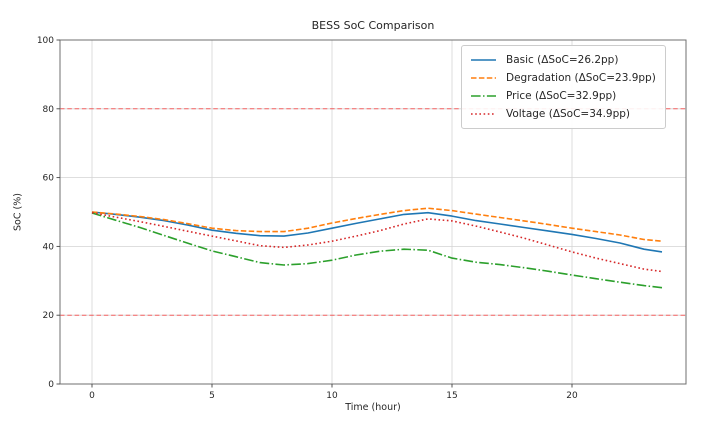  What do you see at coordinates (373, 407) in the screenshot?
I see `x-axis-label: Time (hour)` at bounding box center [373, 407].